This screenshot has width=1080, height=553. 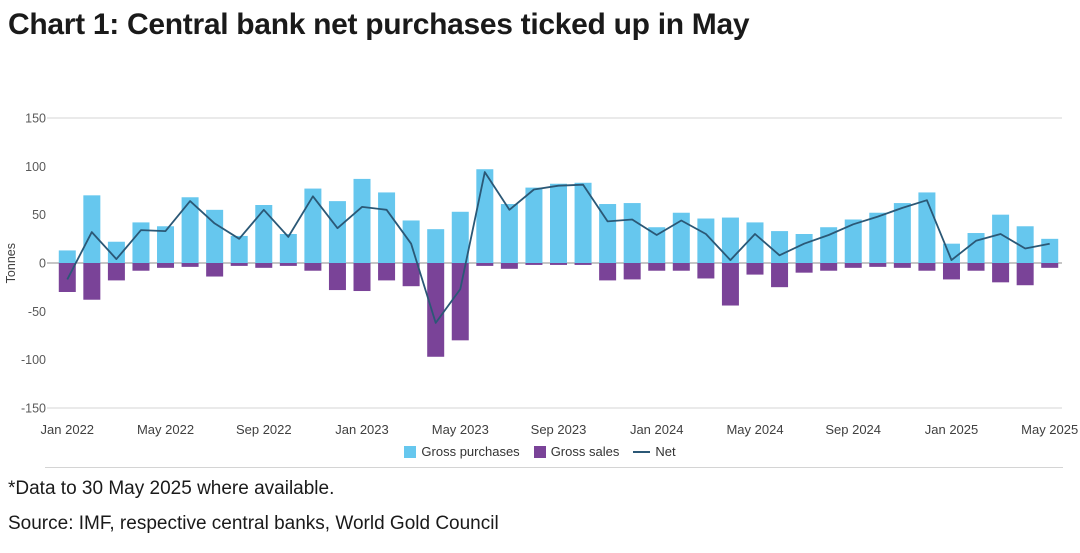 What do you see at coordinates (33, 409) in the screenshot?
I see `y-tick-label: -150` at bounding box center [33, 409].